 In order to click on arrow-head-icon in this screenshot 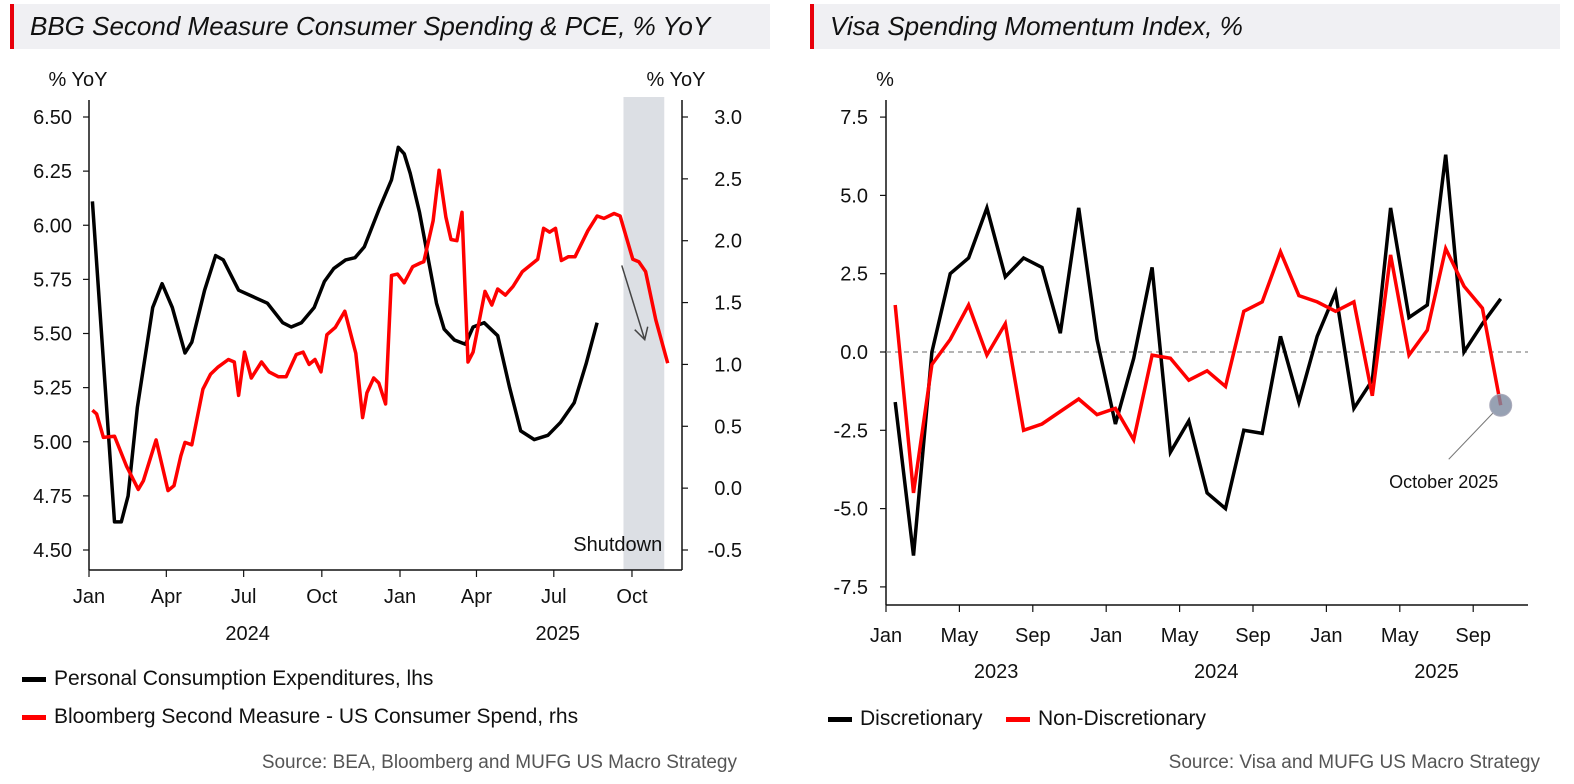, I will do `click(641, 334)`.